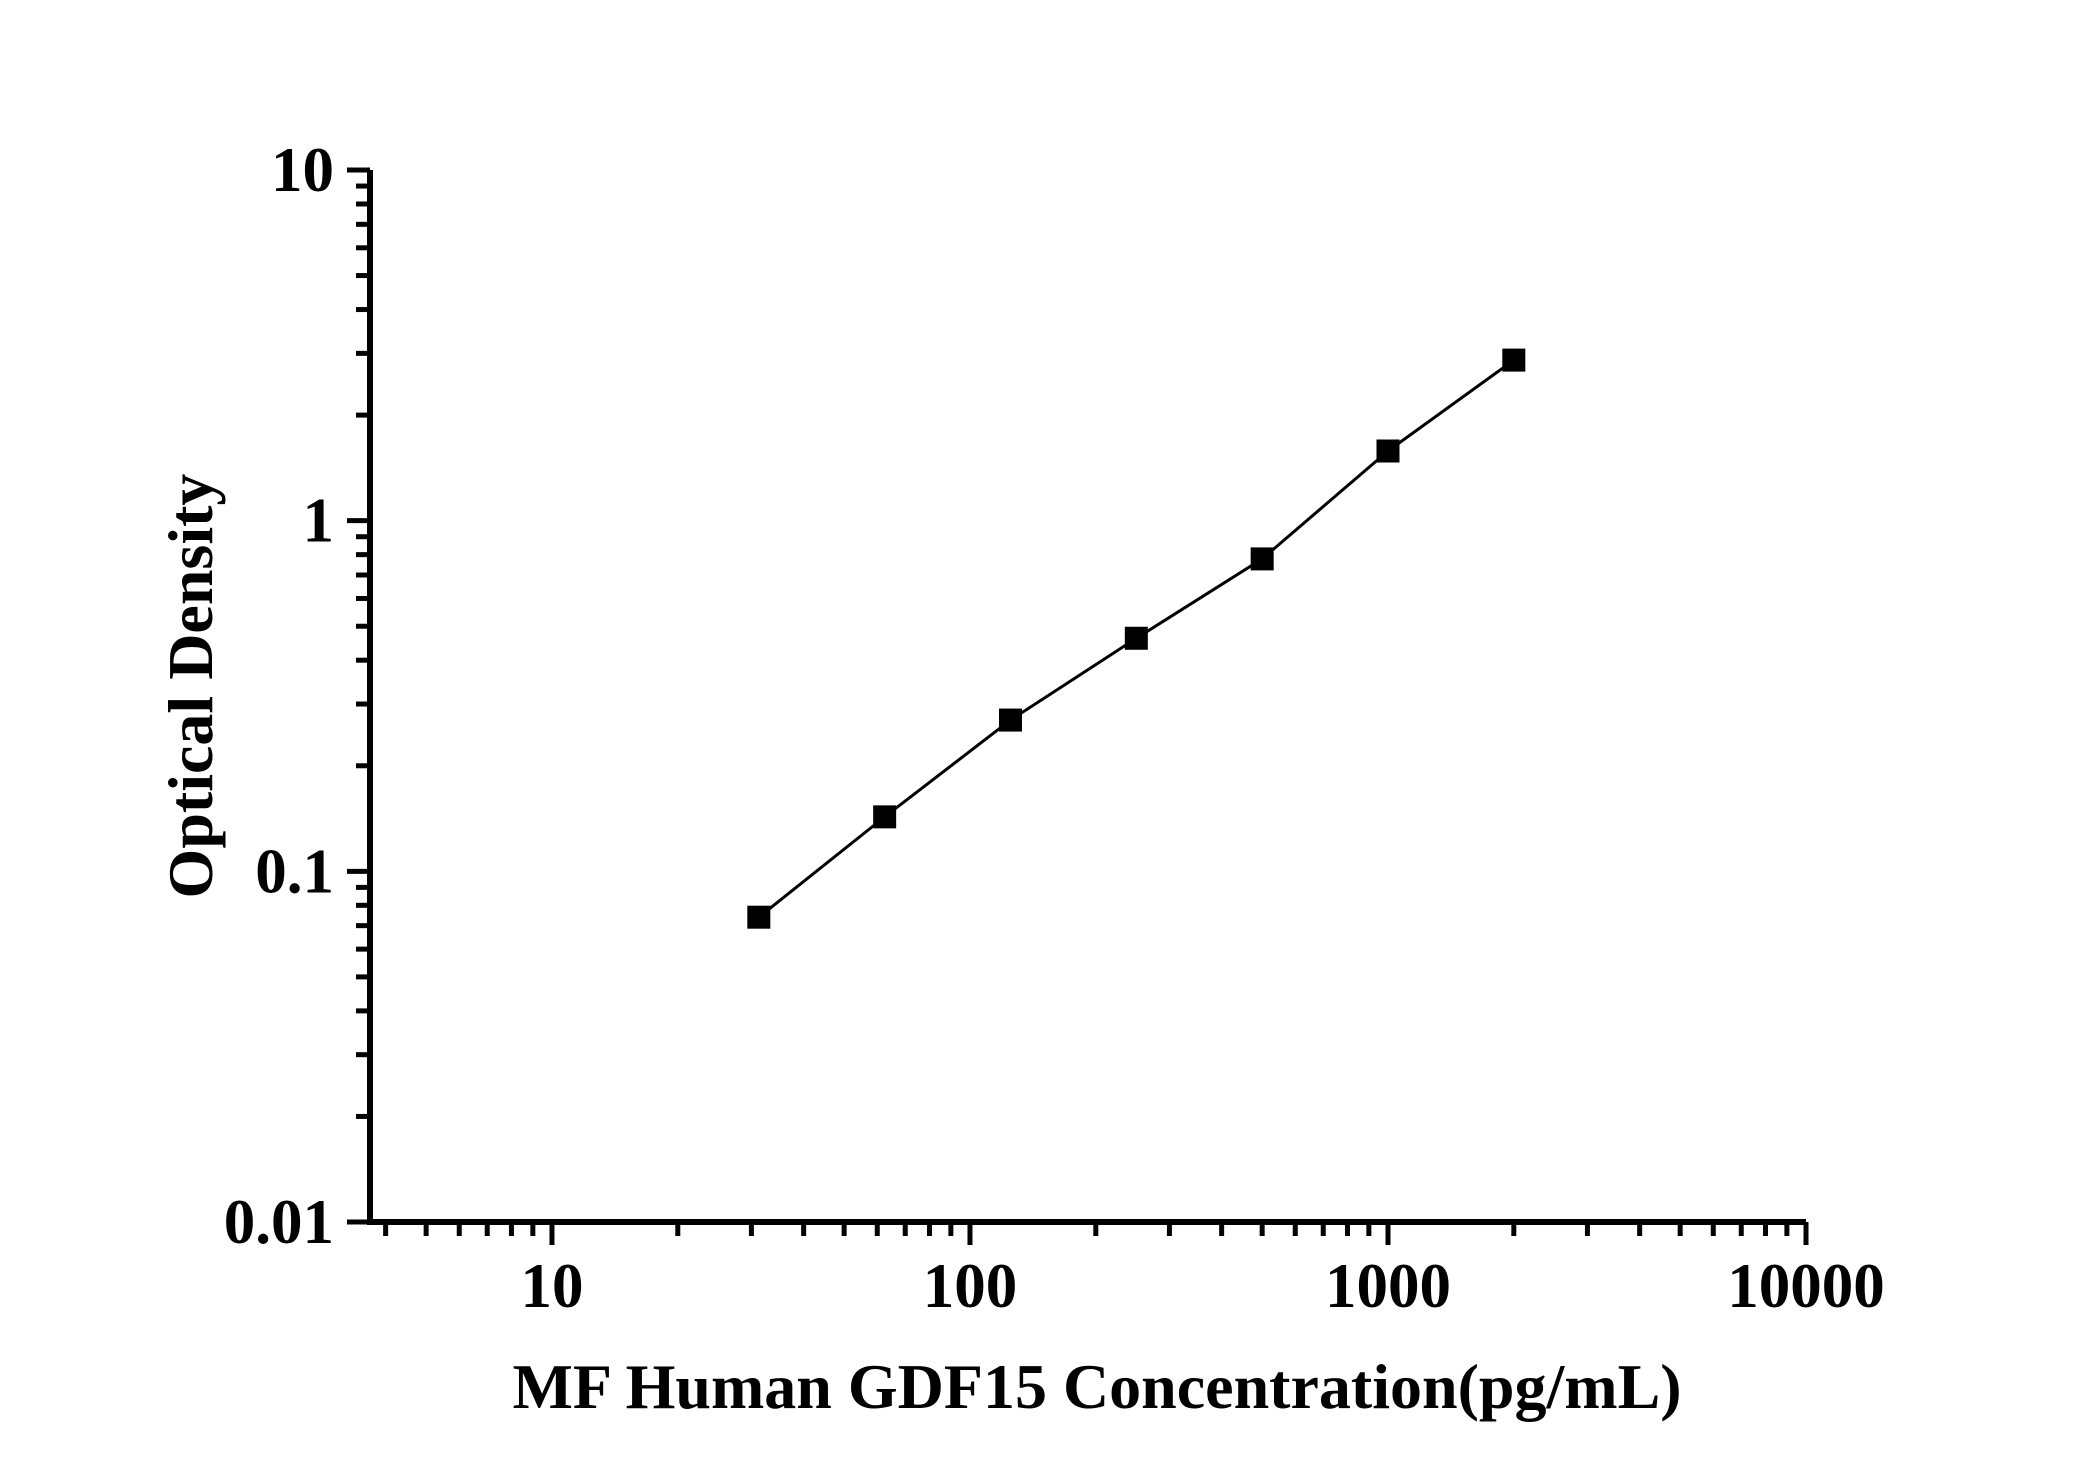 The width and height of the screenshot is (2100, 1467). Describe the element at coordinates (302, 170) in the screenshot. I see `y-tick-label: 10` at that location.